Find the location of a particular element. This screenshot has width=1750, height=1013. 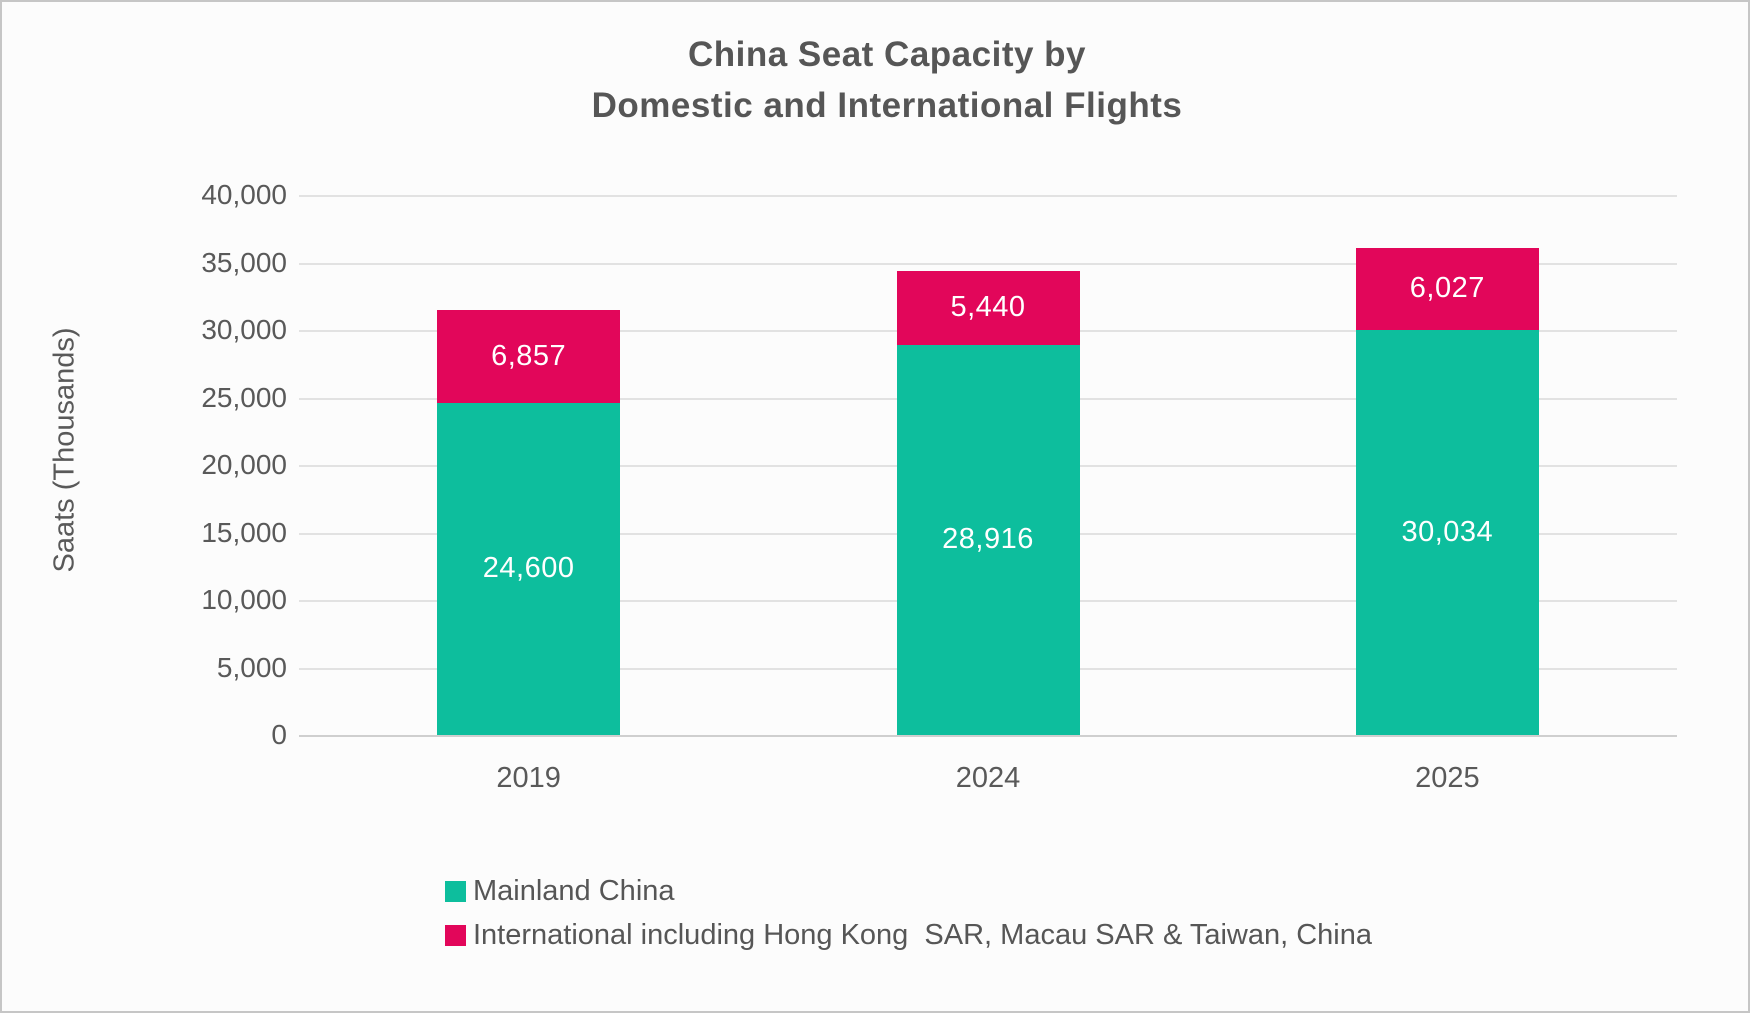

y-tick-label: 5,000 is located at coordinates (251, 667).